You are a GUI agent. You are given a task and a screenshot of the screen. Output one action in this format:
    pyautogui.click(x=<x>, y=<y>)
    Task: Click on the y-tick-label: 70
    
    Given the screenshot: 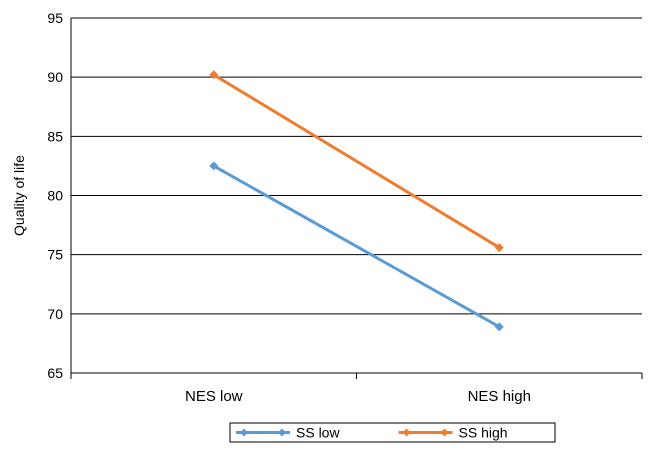 What is the action you would take?
    pyautogui.click(x=55, y=314)
    